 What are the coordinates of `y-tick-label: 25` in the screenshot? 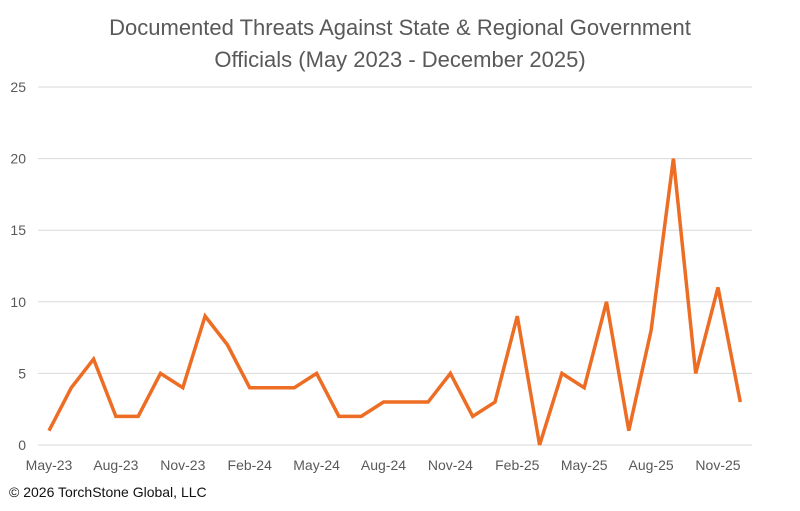 It's located at (18, 87).